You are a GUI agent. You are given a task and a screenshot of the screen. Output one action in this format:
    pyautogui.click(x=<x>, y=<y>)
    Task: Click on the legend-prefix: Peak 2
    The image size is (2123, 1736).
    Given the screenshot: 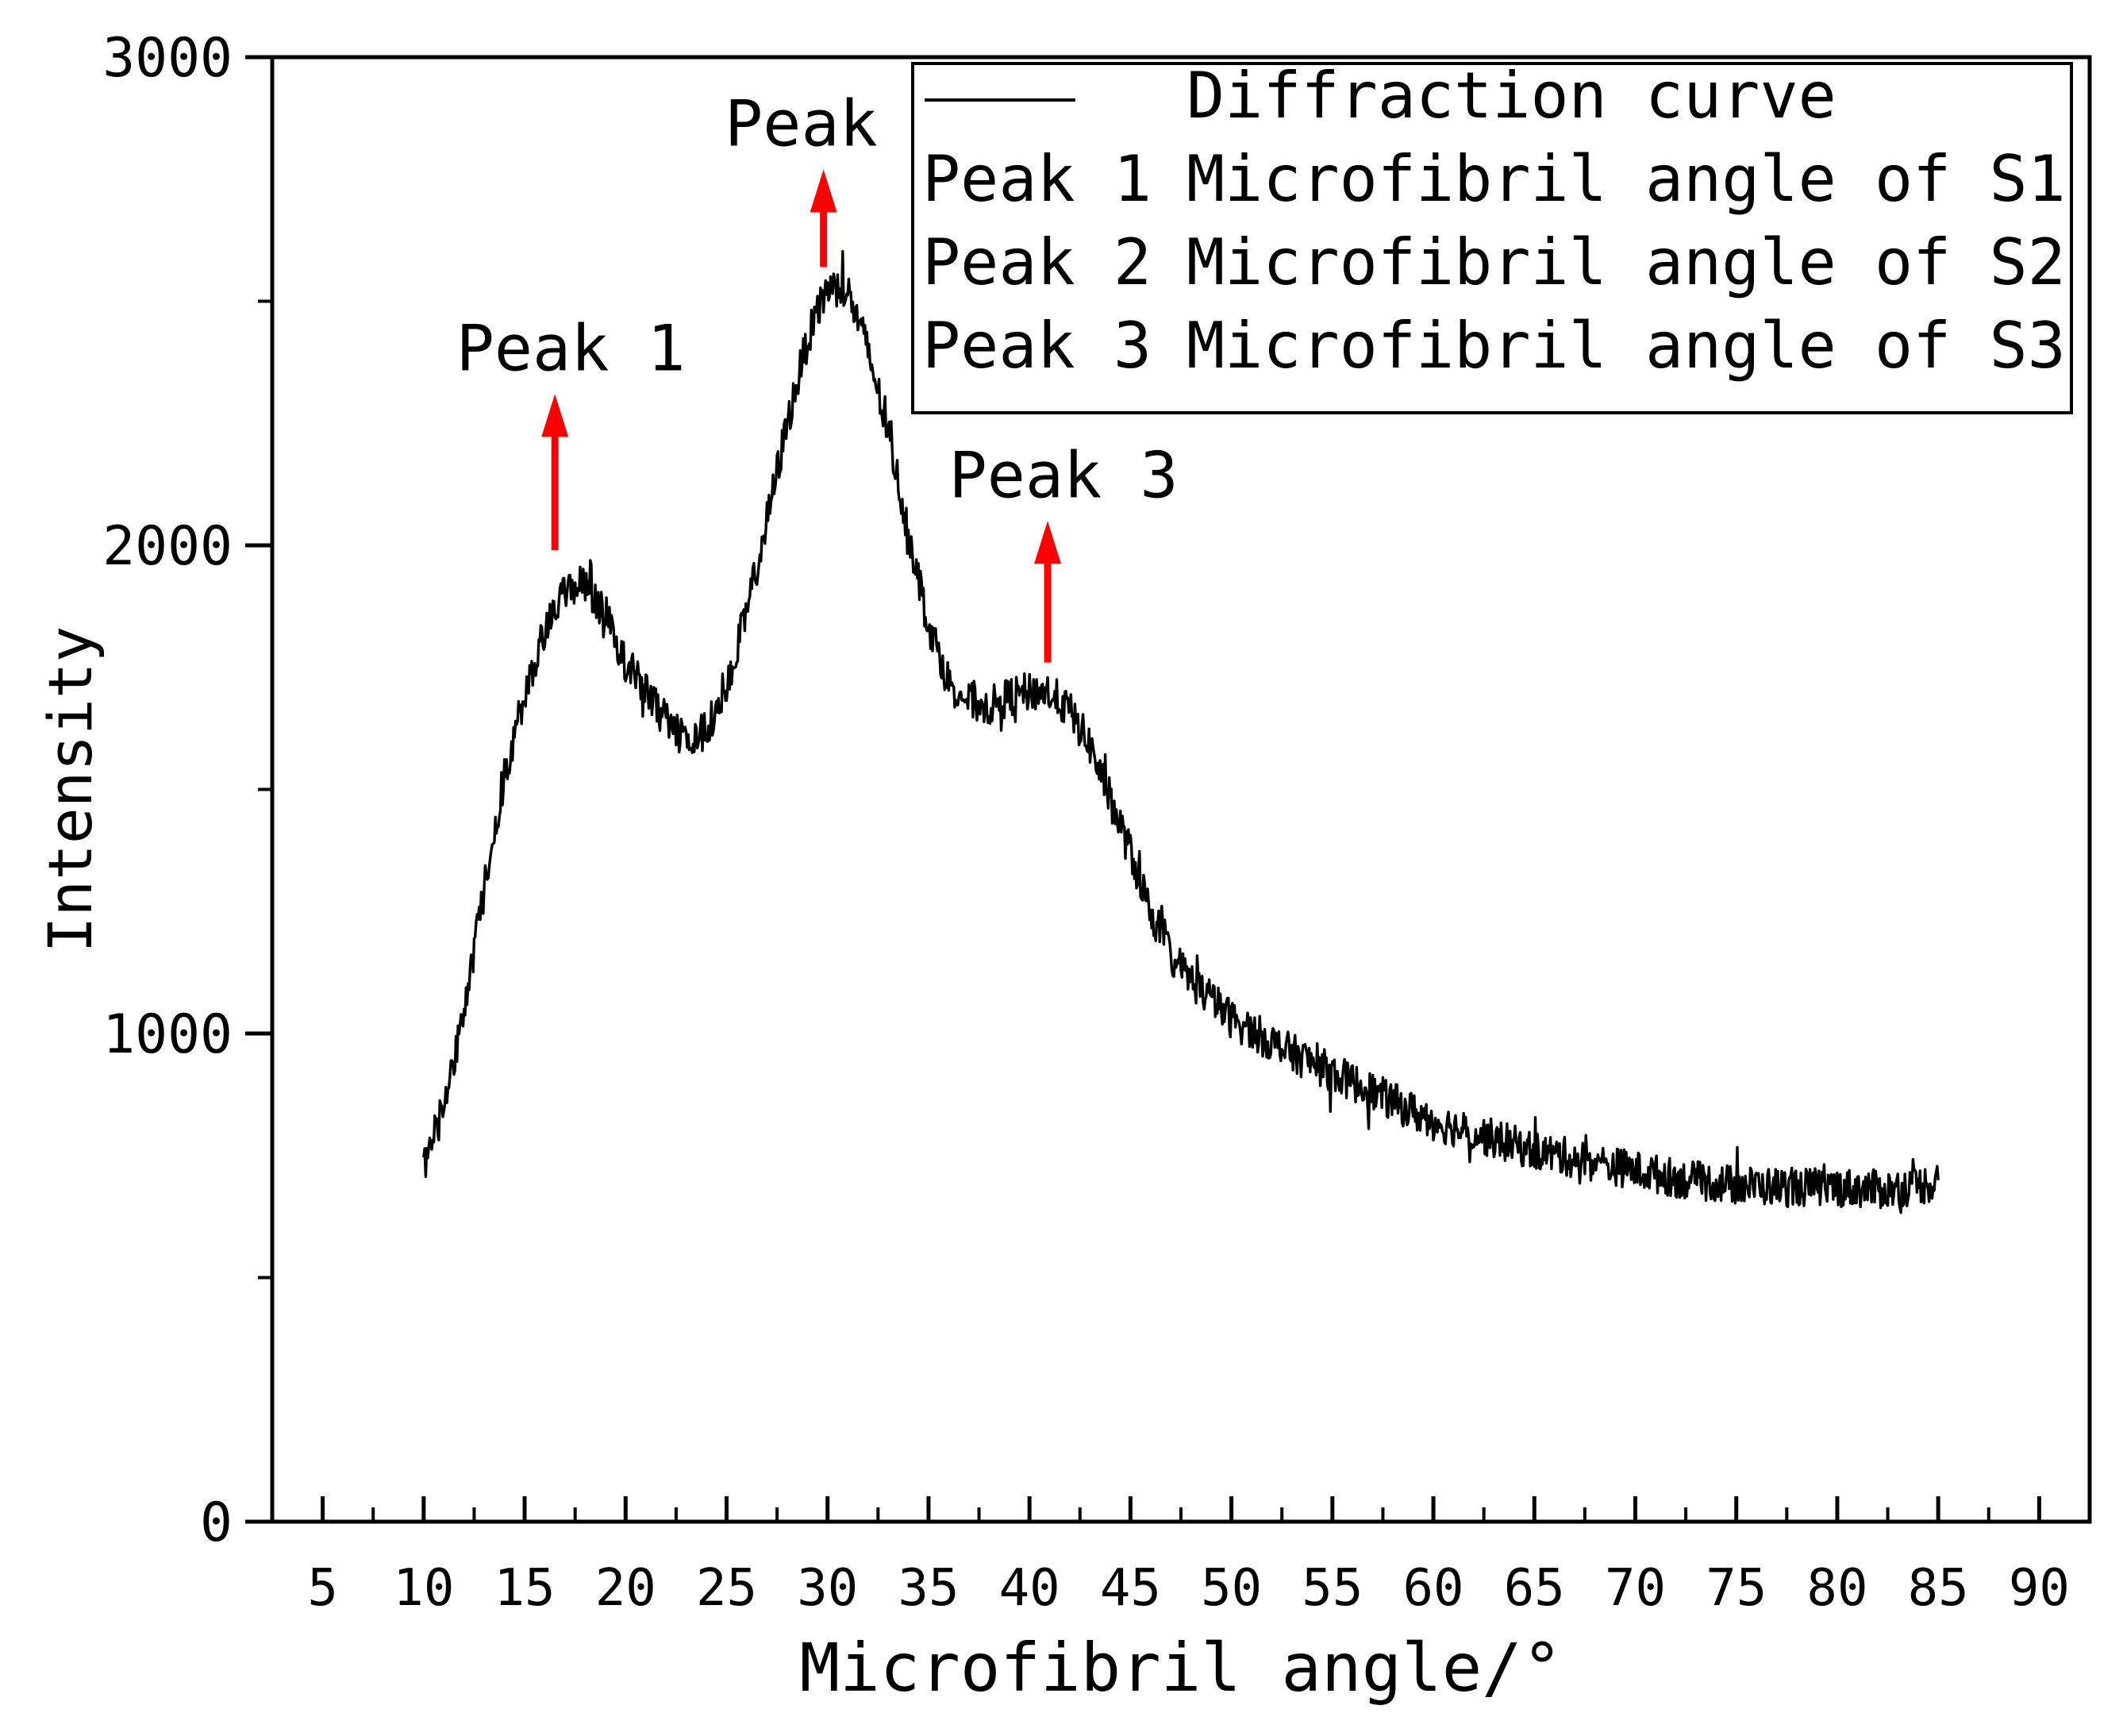 What is the action you would take?
    pyautogui.click(x=1037, y=262)
    